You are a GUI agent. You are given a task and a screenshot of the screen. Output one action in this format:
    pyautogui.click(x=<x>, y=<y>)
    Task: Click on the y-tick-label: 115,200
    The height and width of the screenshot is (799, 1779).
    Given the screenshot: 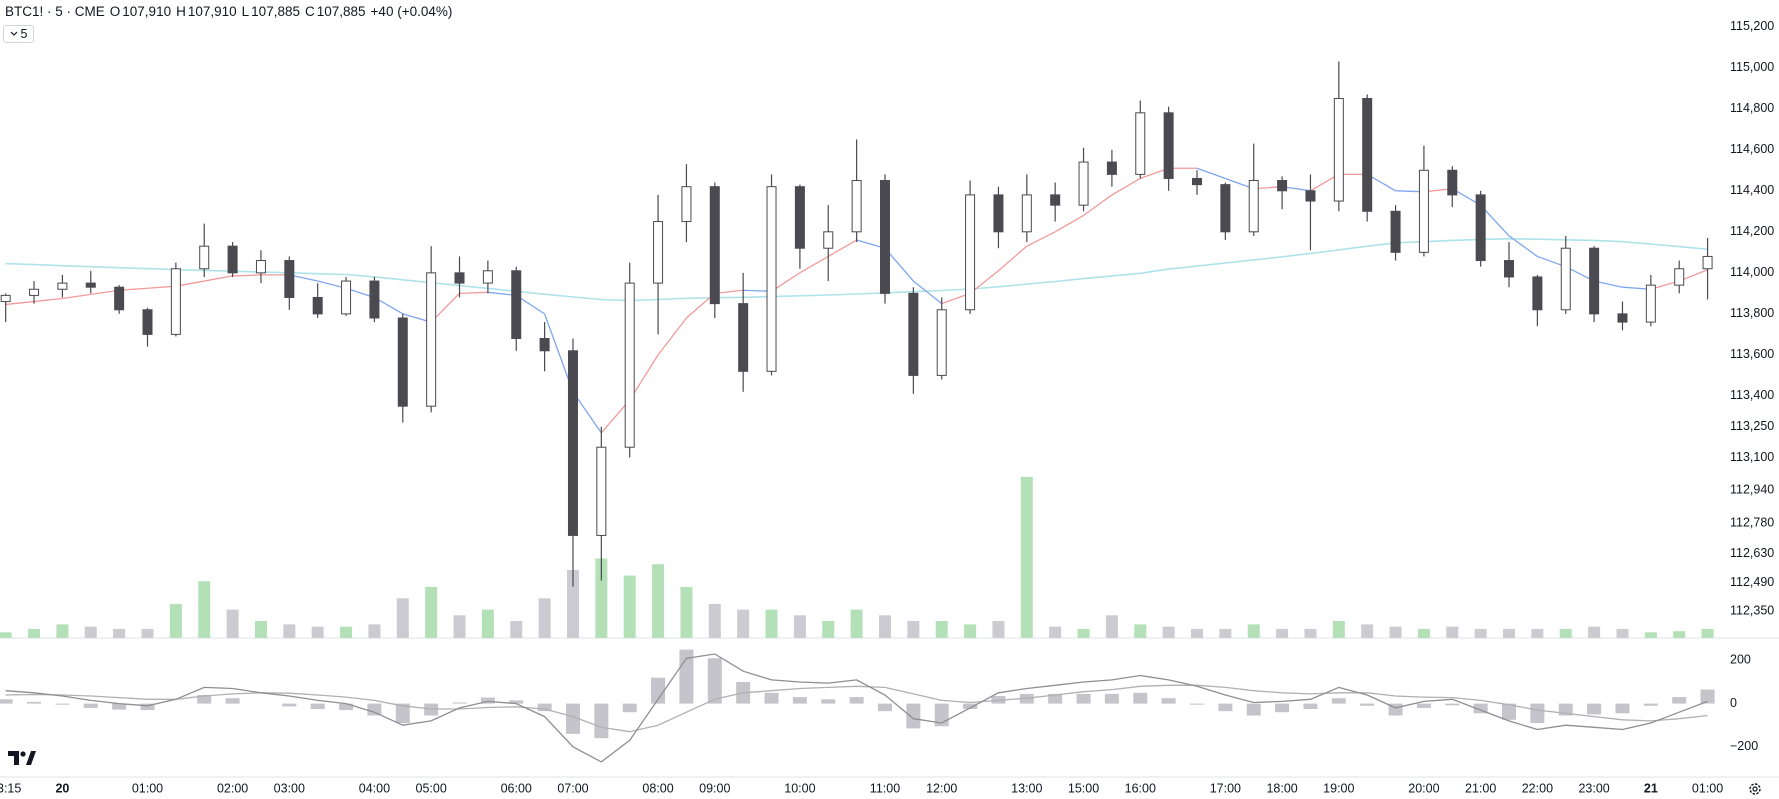 What is the action you would take?
    pyautogui.click(x=1752, y=26)
    